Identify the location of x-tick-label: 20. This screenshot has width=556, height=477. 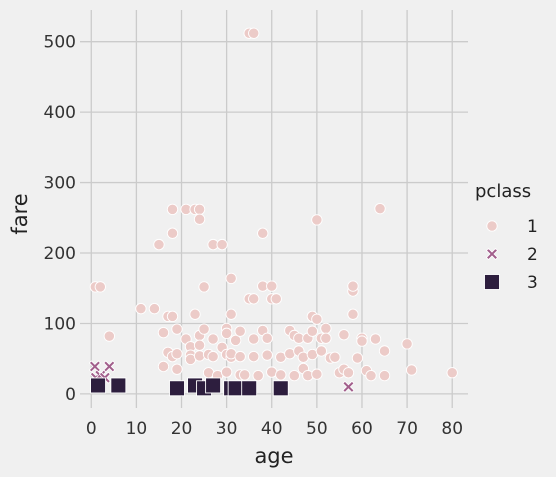
(182, 429).